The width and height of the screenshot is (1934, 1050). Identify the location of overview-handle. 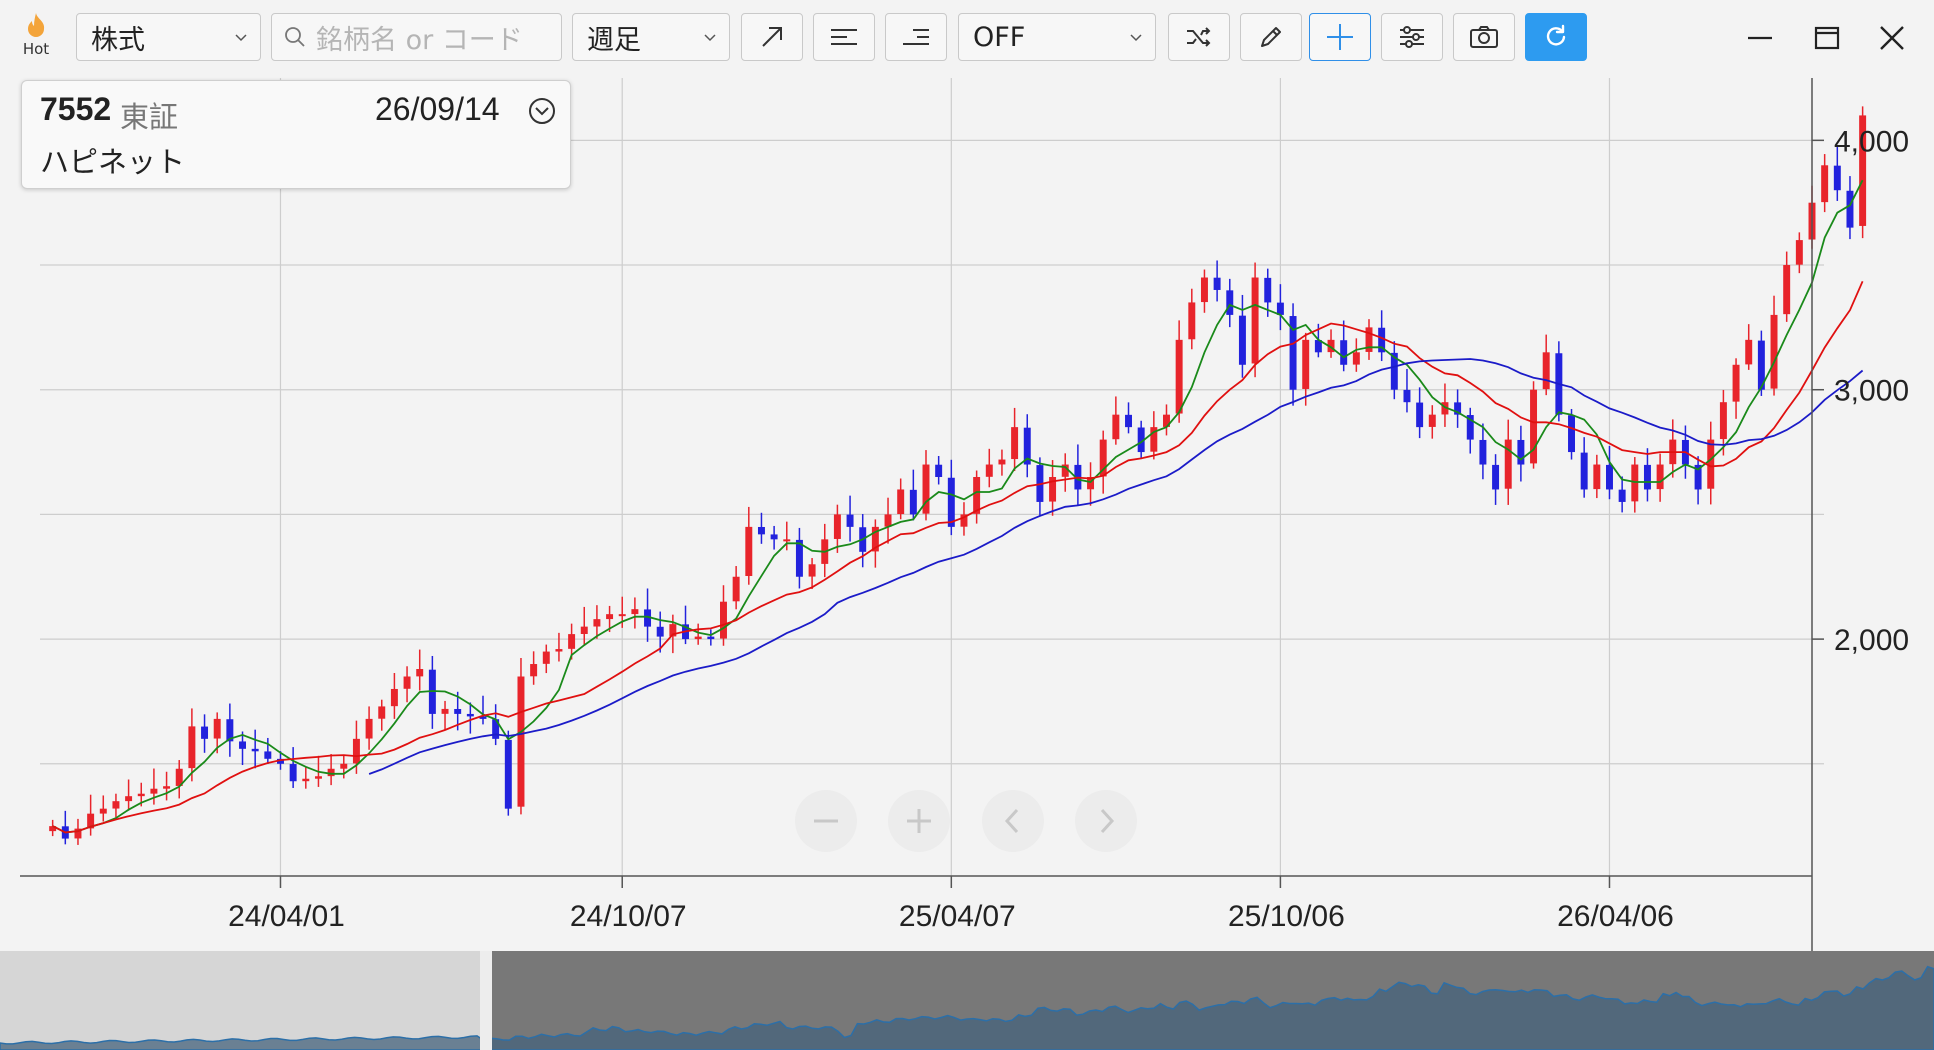
(486, 1000).